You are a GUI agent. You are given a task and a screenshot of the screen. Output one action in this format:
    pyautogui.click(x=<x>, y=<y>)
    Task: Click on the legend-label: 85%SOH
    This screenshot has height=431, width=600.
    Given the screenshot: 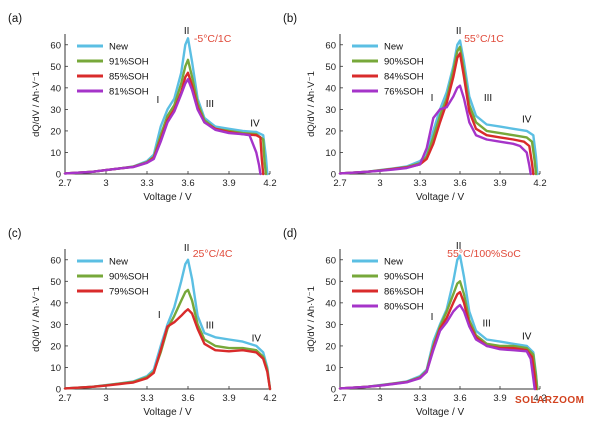 What is the action you would take?
    pyautogui.click(x=129, y=77)
    